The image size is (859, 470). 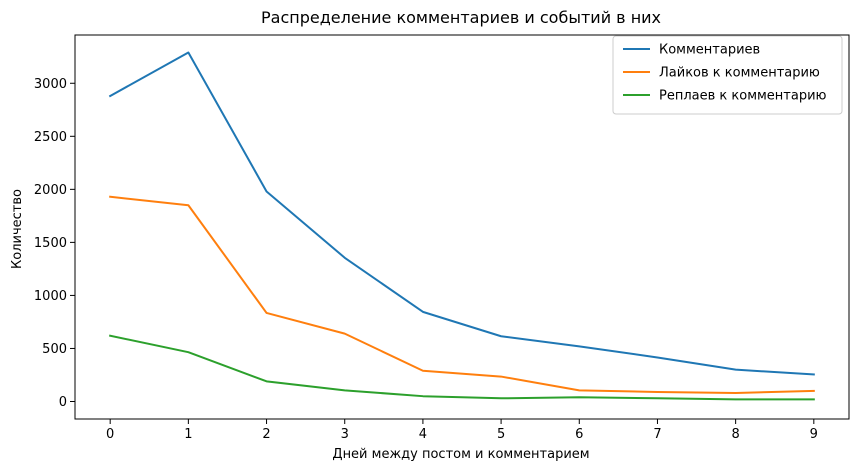 I want to click on x-axis-label: Дней между постом и комментарием, so click(x=460, y=454).